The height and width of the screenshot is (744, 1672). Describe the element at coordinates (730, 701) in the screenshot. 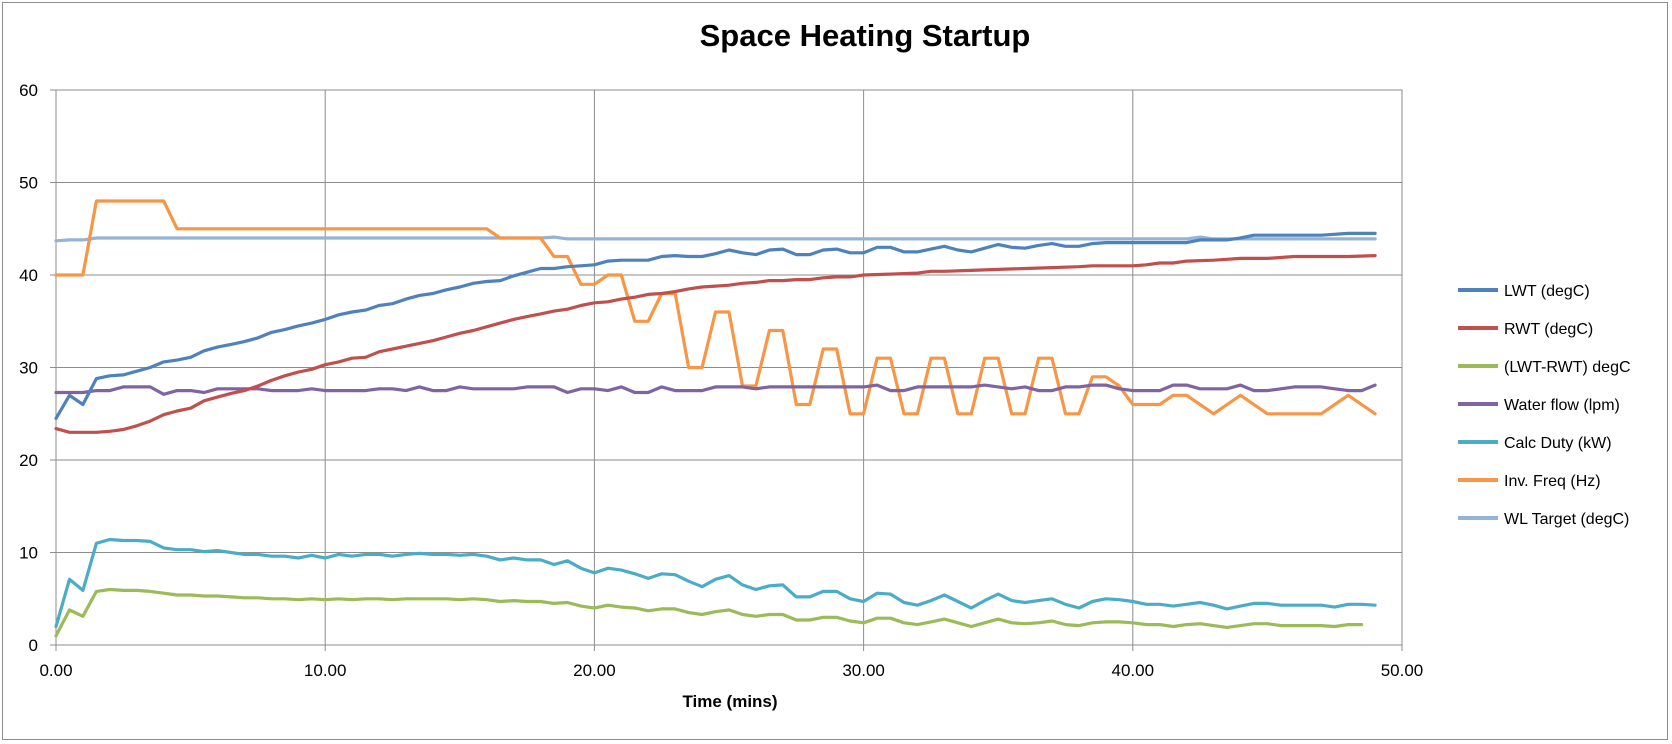

I see `x-axis-title: Time (mins)` at that location.